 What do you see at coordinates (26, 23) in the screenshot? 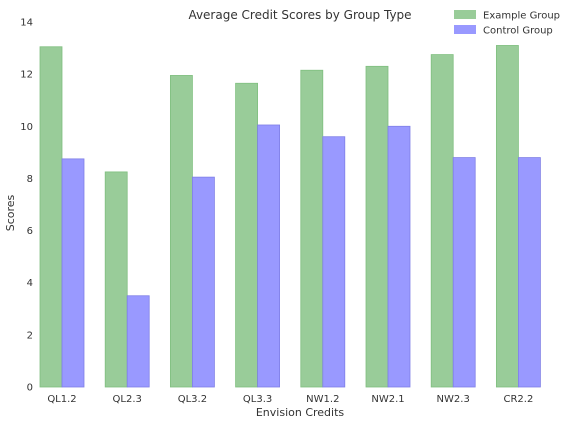
I see `y-tick-label: 14` at bounding box center [26, 23].